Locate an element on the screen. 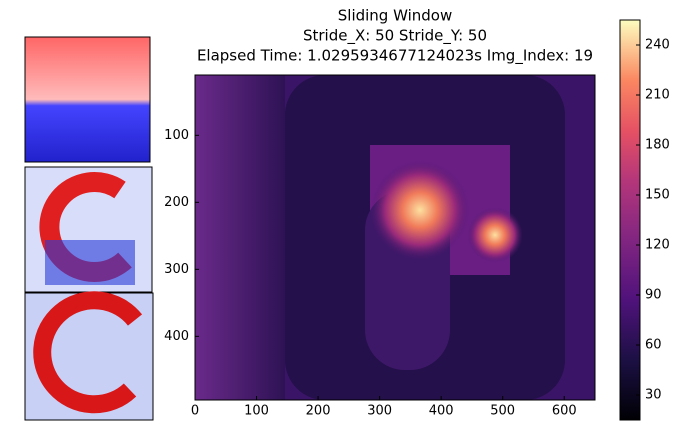 Image resolution: width=675 pixels, height=423 pixels. x-tick-label: 0 is located at coordinates (195, 411).